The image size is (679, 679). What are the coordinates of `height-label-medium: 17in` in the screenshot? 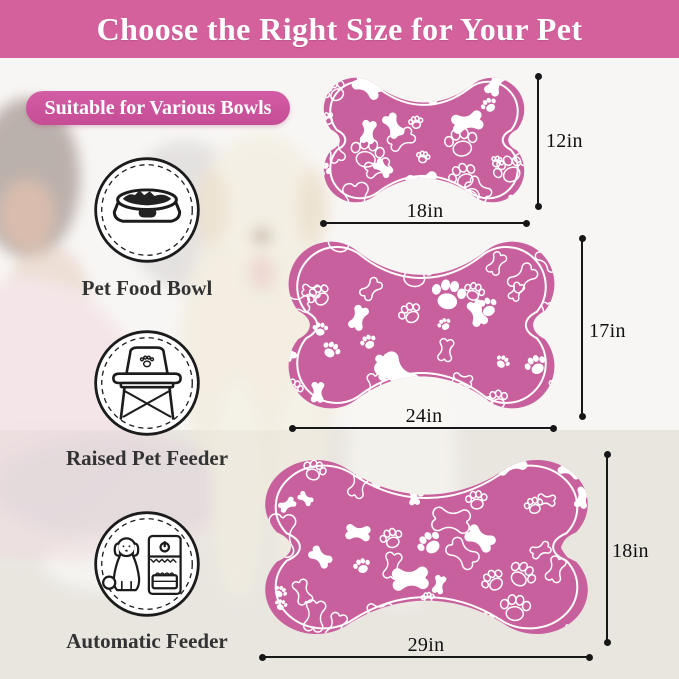 It's located at (607, 331).